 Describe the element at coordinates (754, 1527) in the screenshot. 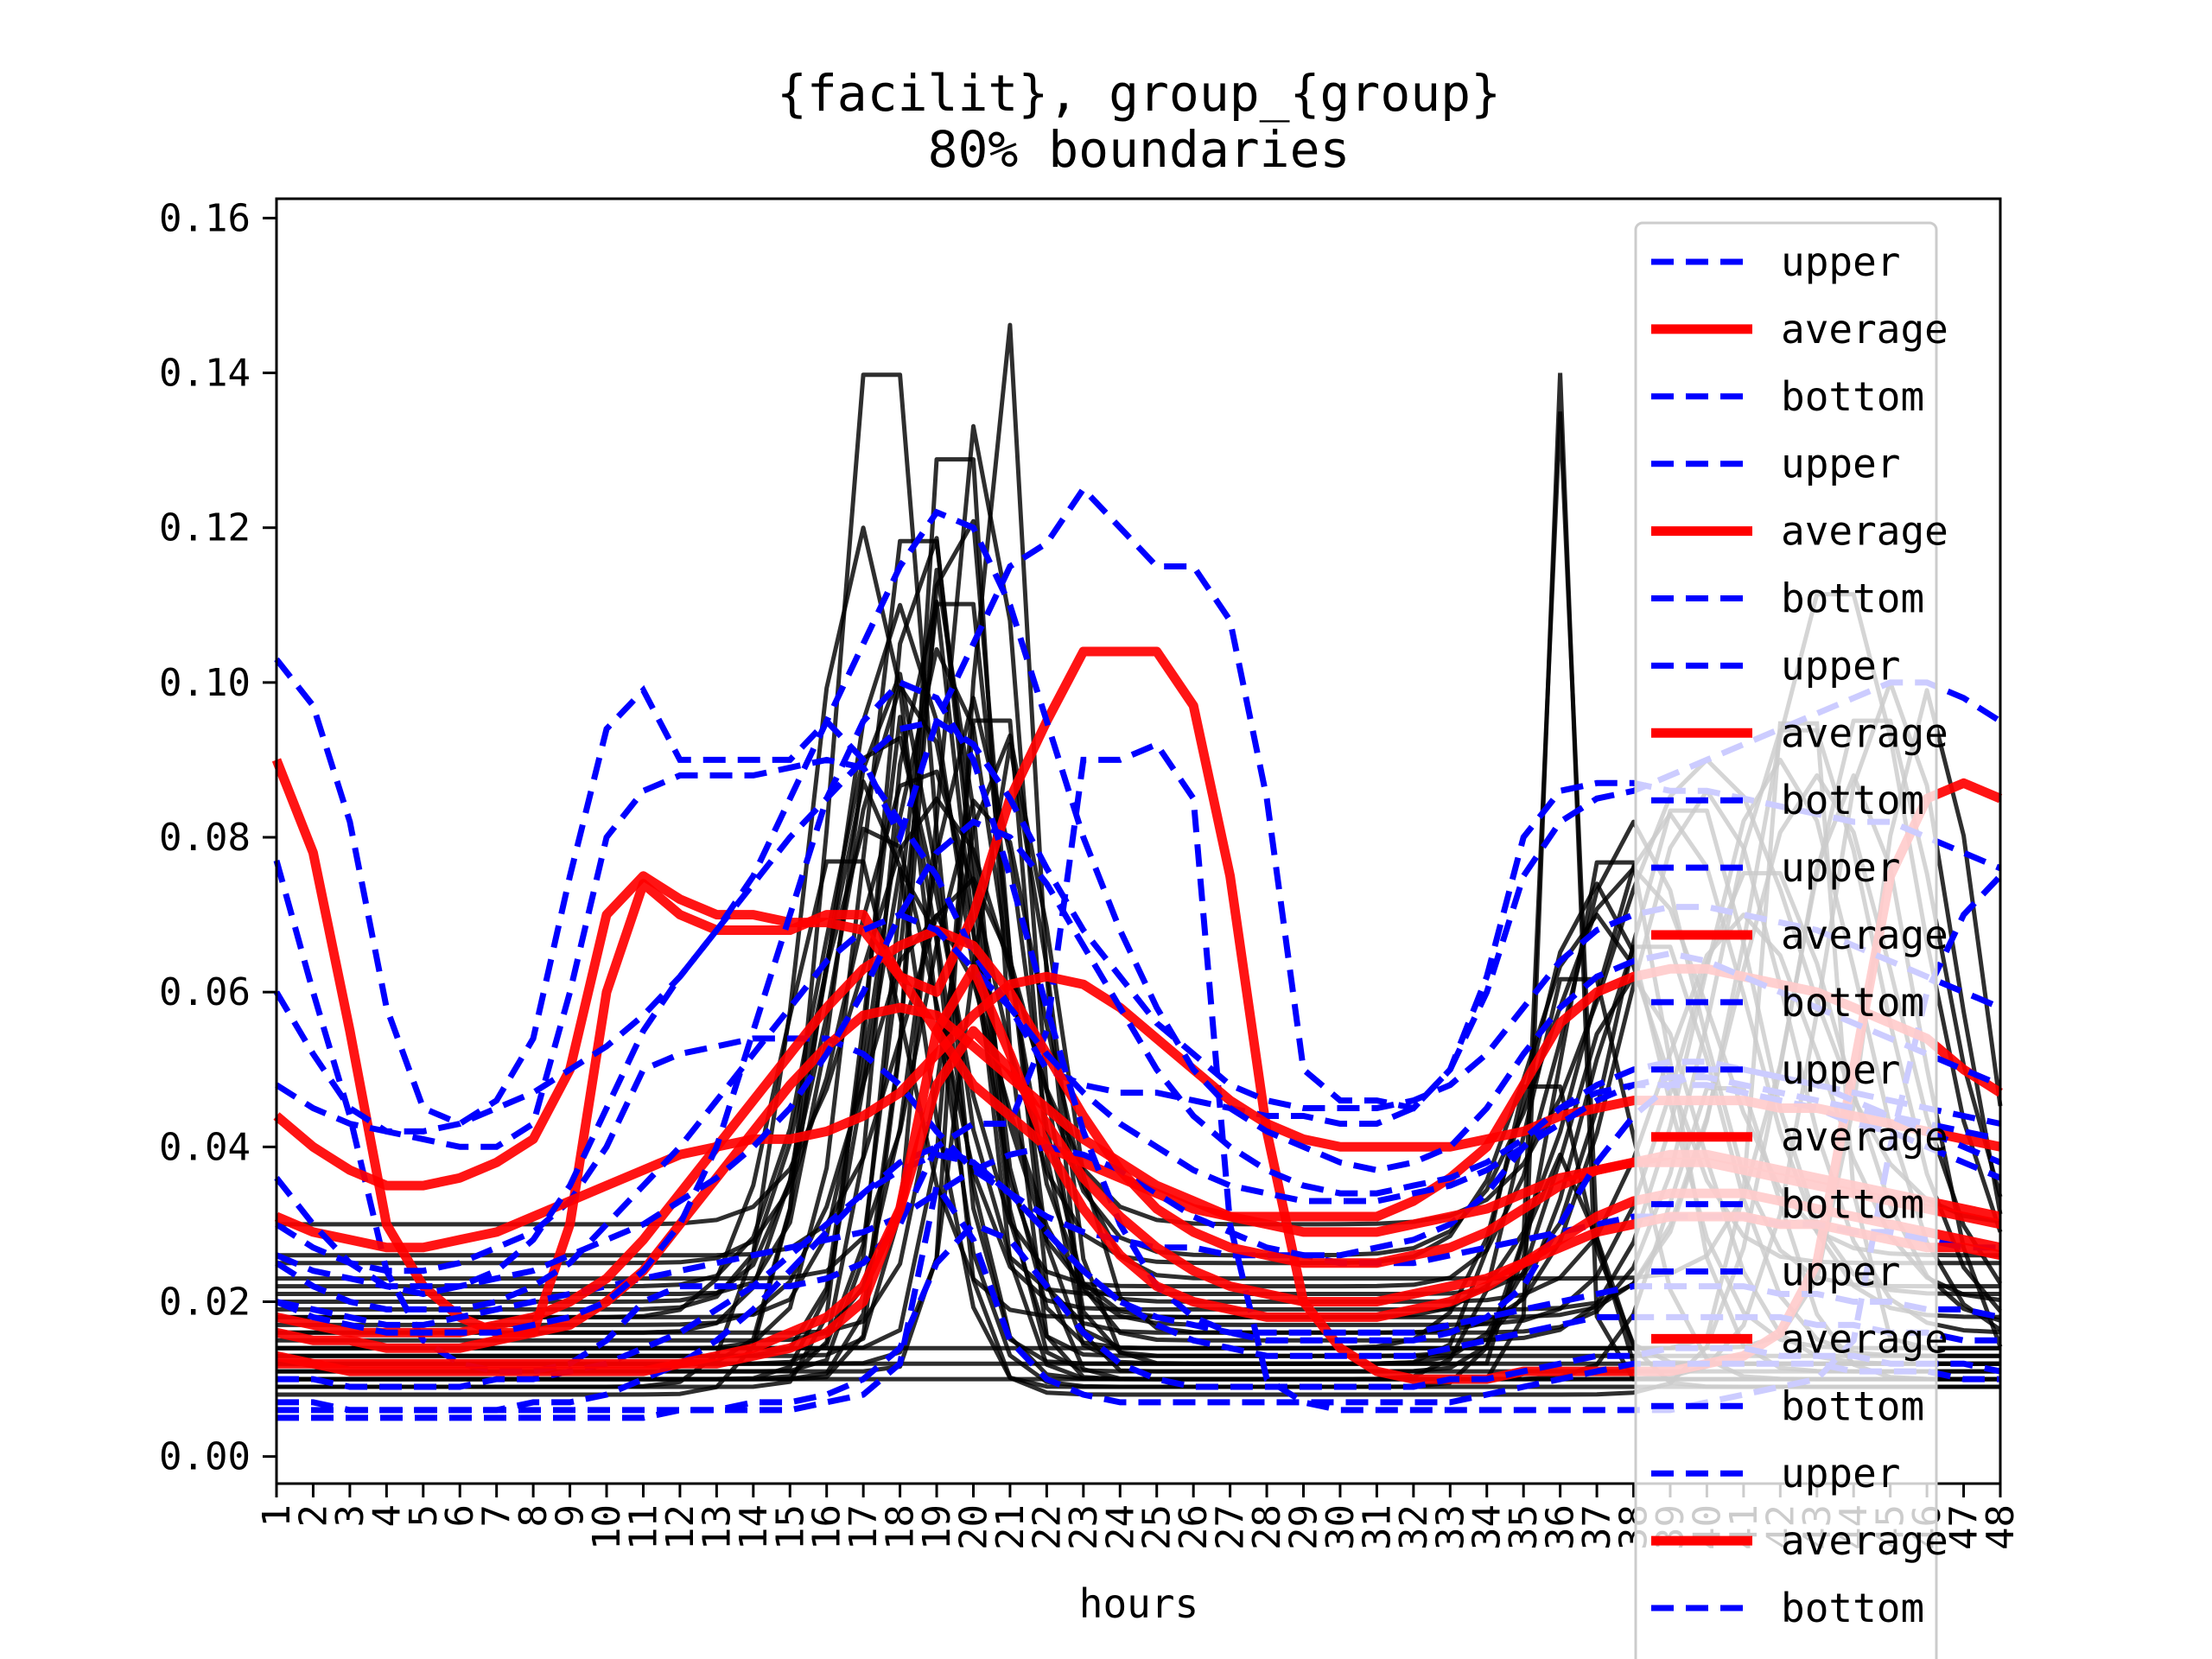

I see `x-tick-label: 14` at that location.